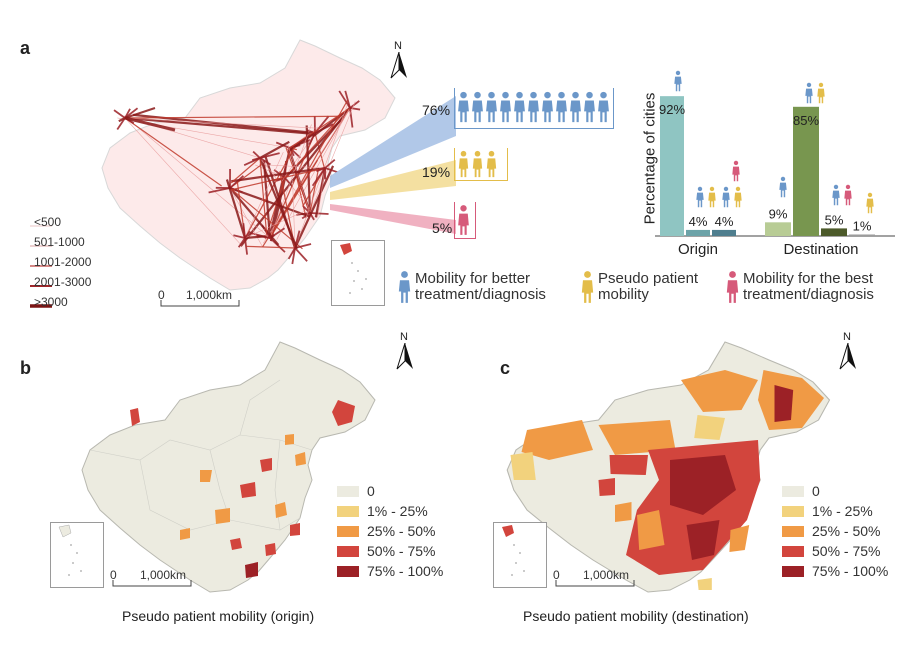 The width and height of the screenshot is (912, 662). Describe the element at coordinates (152, 583) in the screenshot. I see `scale-bar-b` at that location.